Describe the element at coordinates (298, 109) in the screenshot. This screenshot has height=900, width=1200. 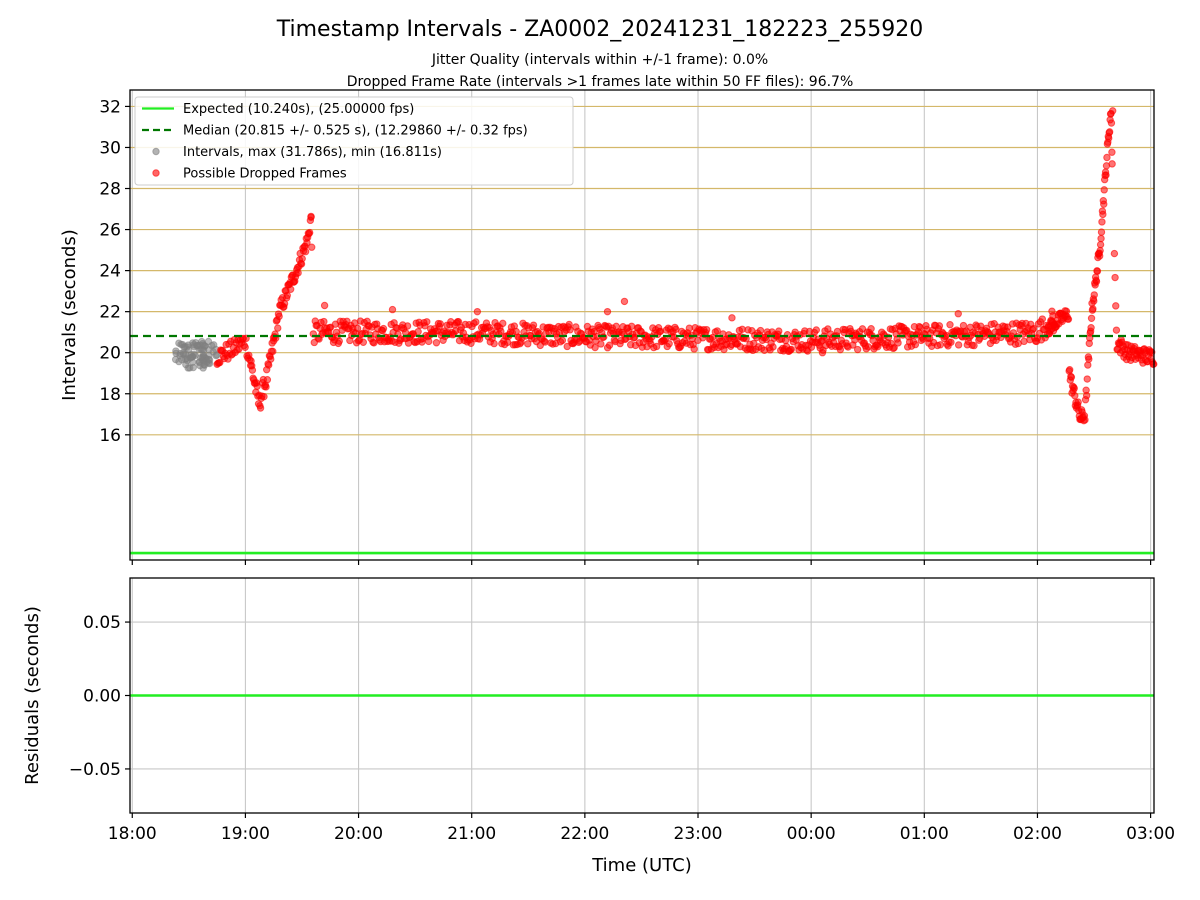
I see `legend-expected-label: Expected (10.240s), (25.00000 fps)` at that location.